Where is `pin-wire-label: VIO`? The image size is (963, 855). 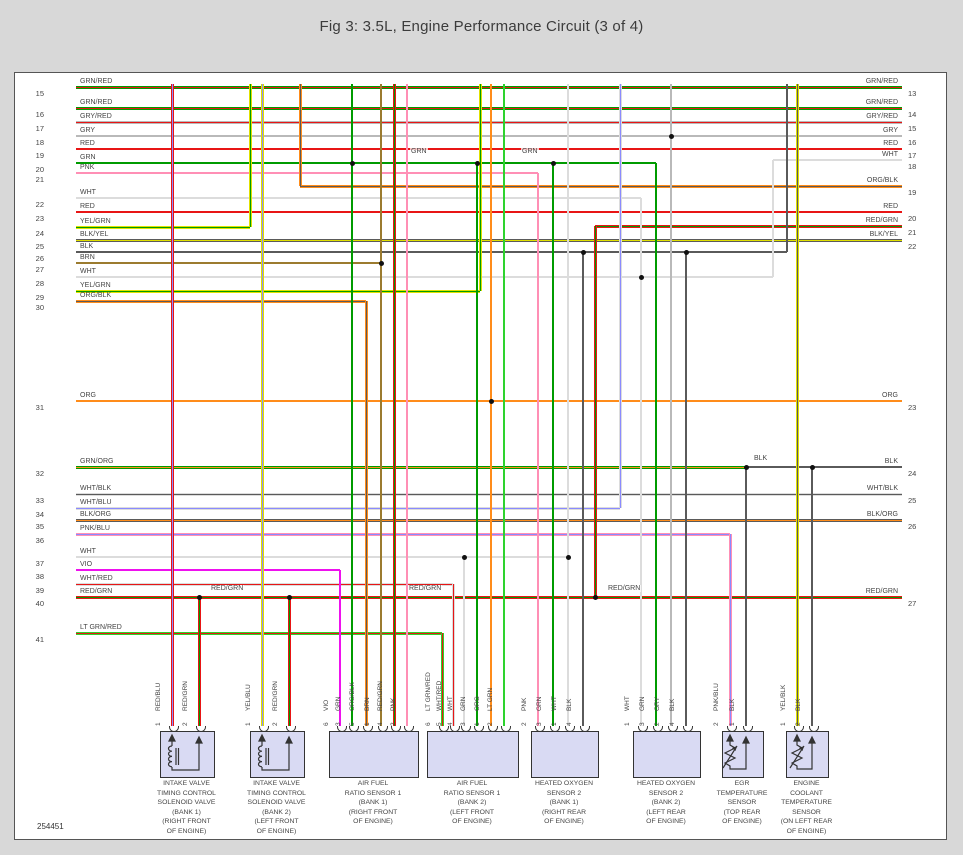 pin-wire-label: VIO is located at coordinates (326, 705).